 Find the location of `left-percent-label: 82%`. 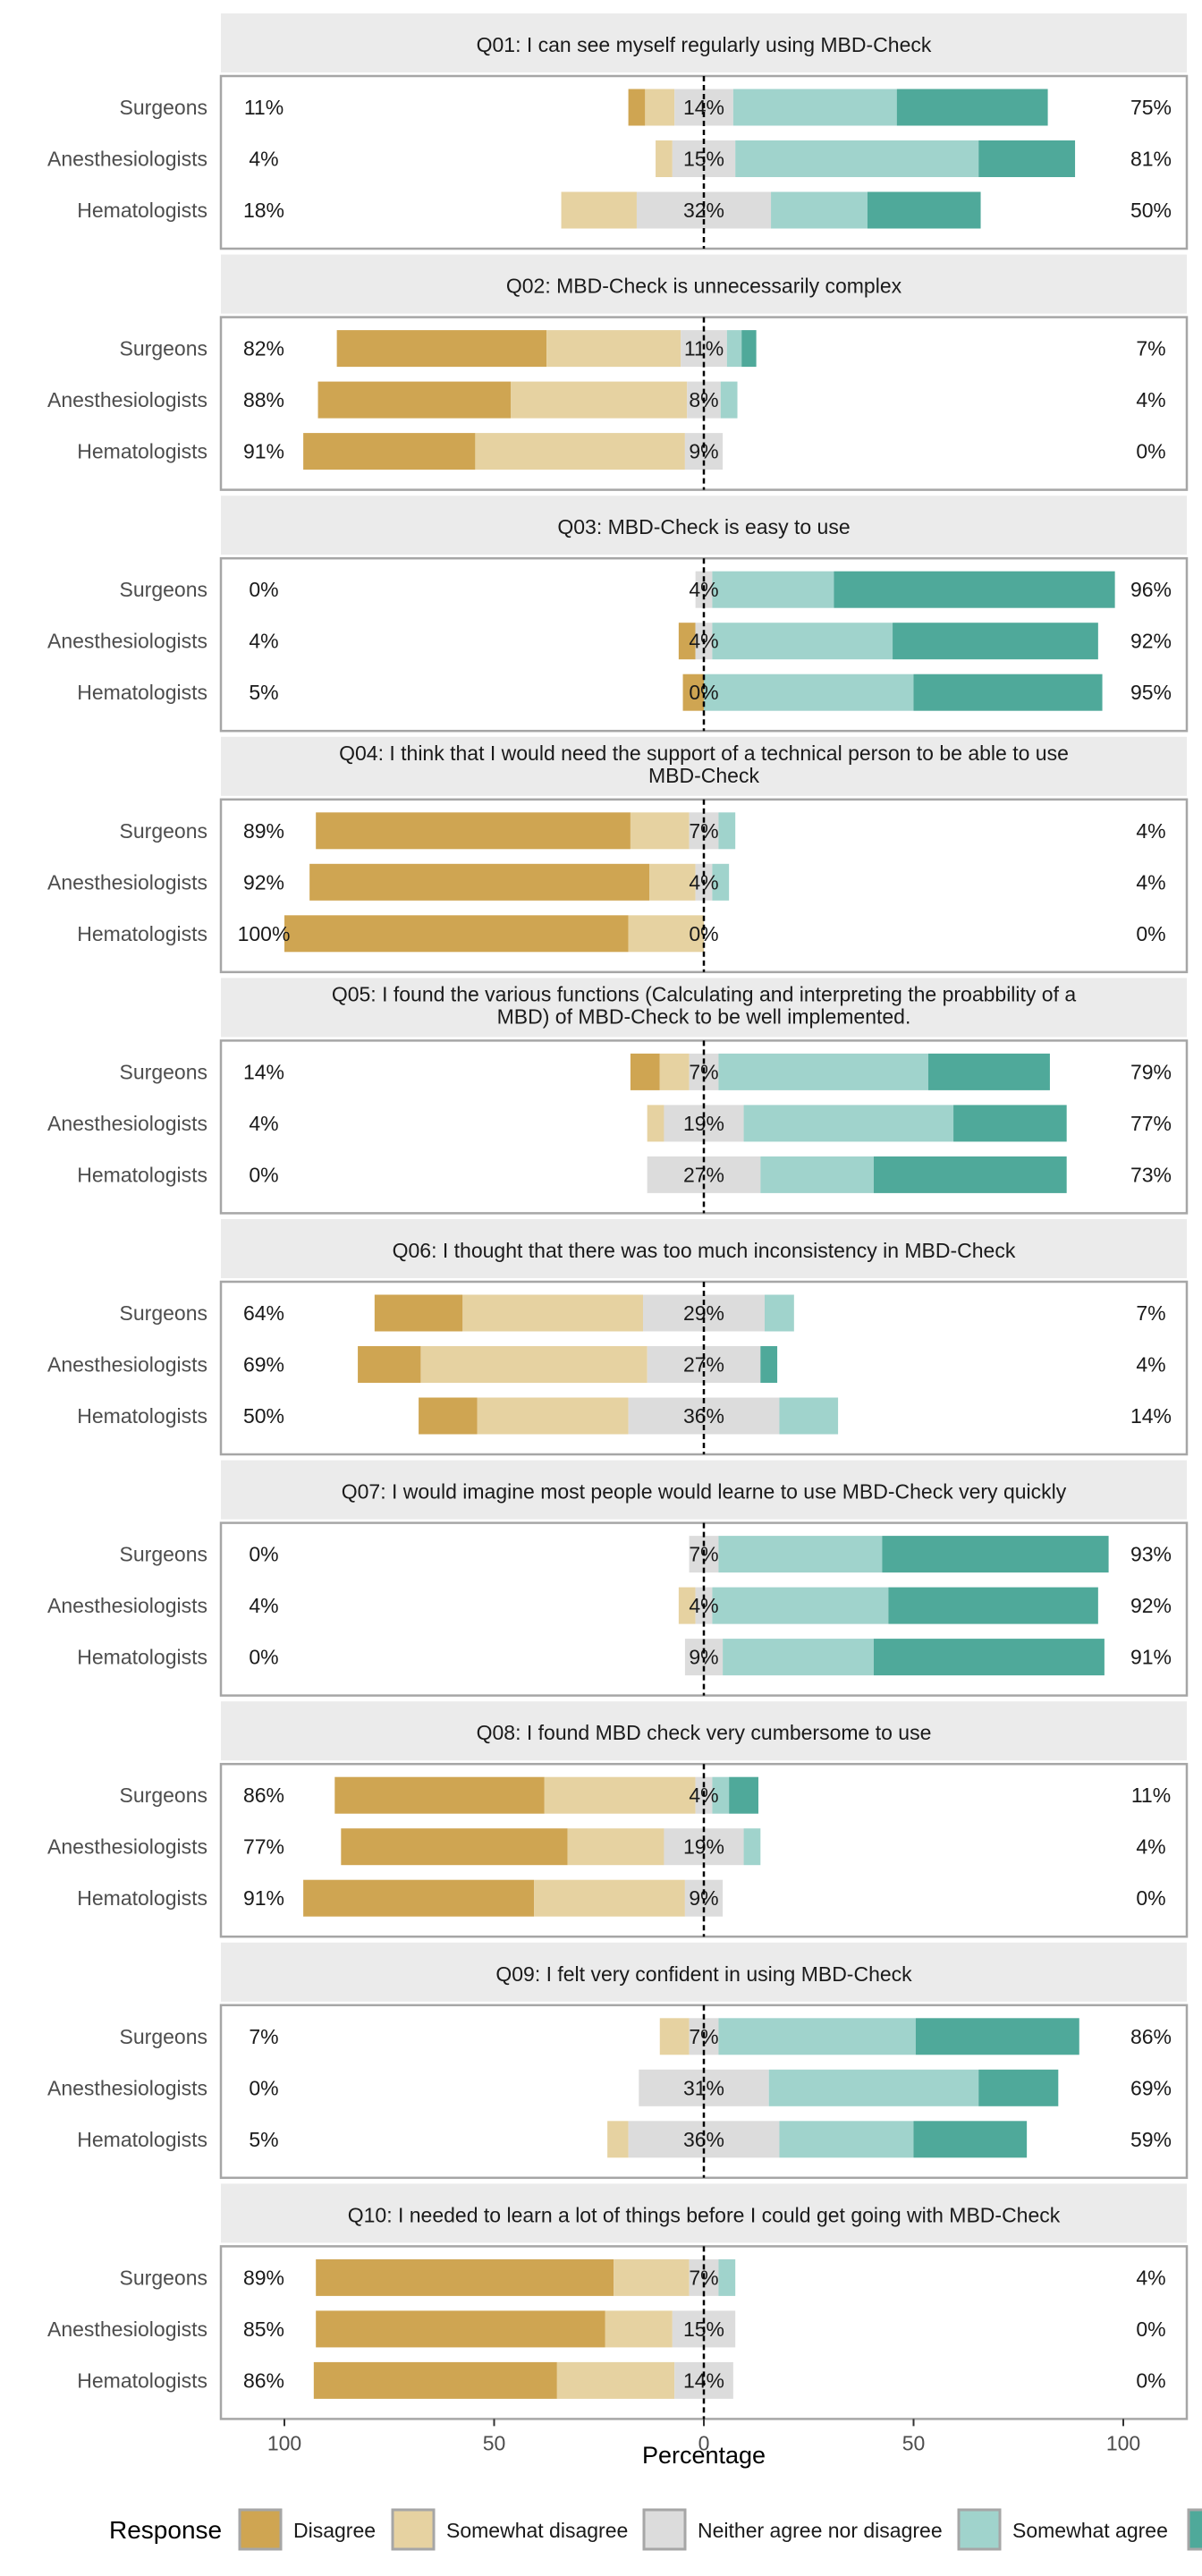

left-percent-label: 82% is located at coordinates (263, 348).